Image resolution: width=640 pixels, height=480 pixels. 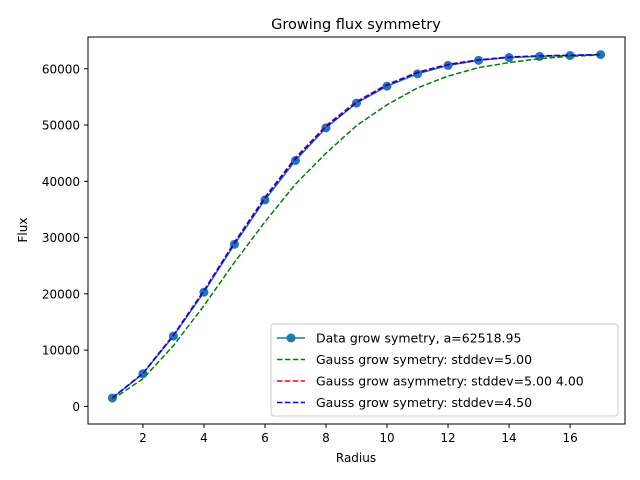 What do you see at coordinates (358, 434) in the screenshot?
I see `x-axis: 2 4 6 8 10 12 14 16` at bounding box center [358, 434].